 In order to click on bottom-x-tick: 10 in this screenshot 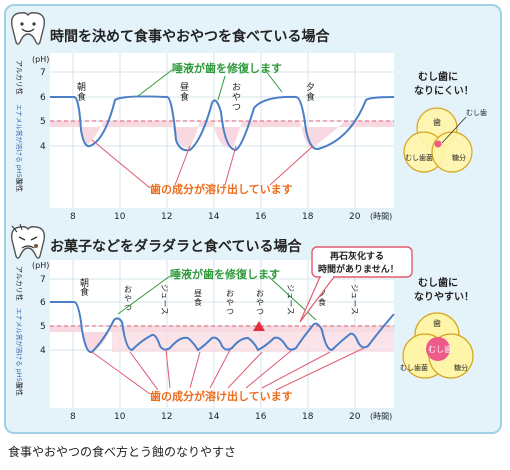, I will do `click(120, 417)`.